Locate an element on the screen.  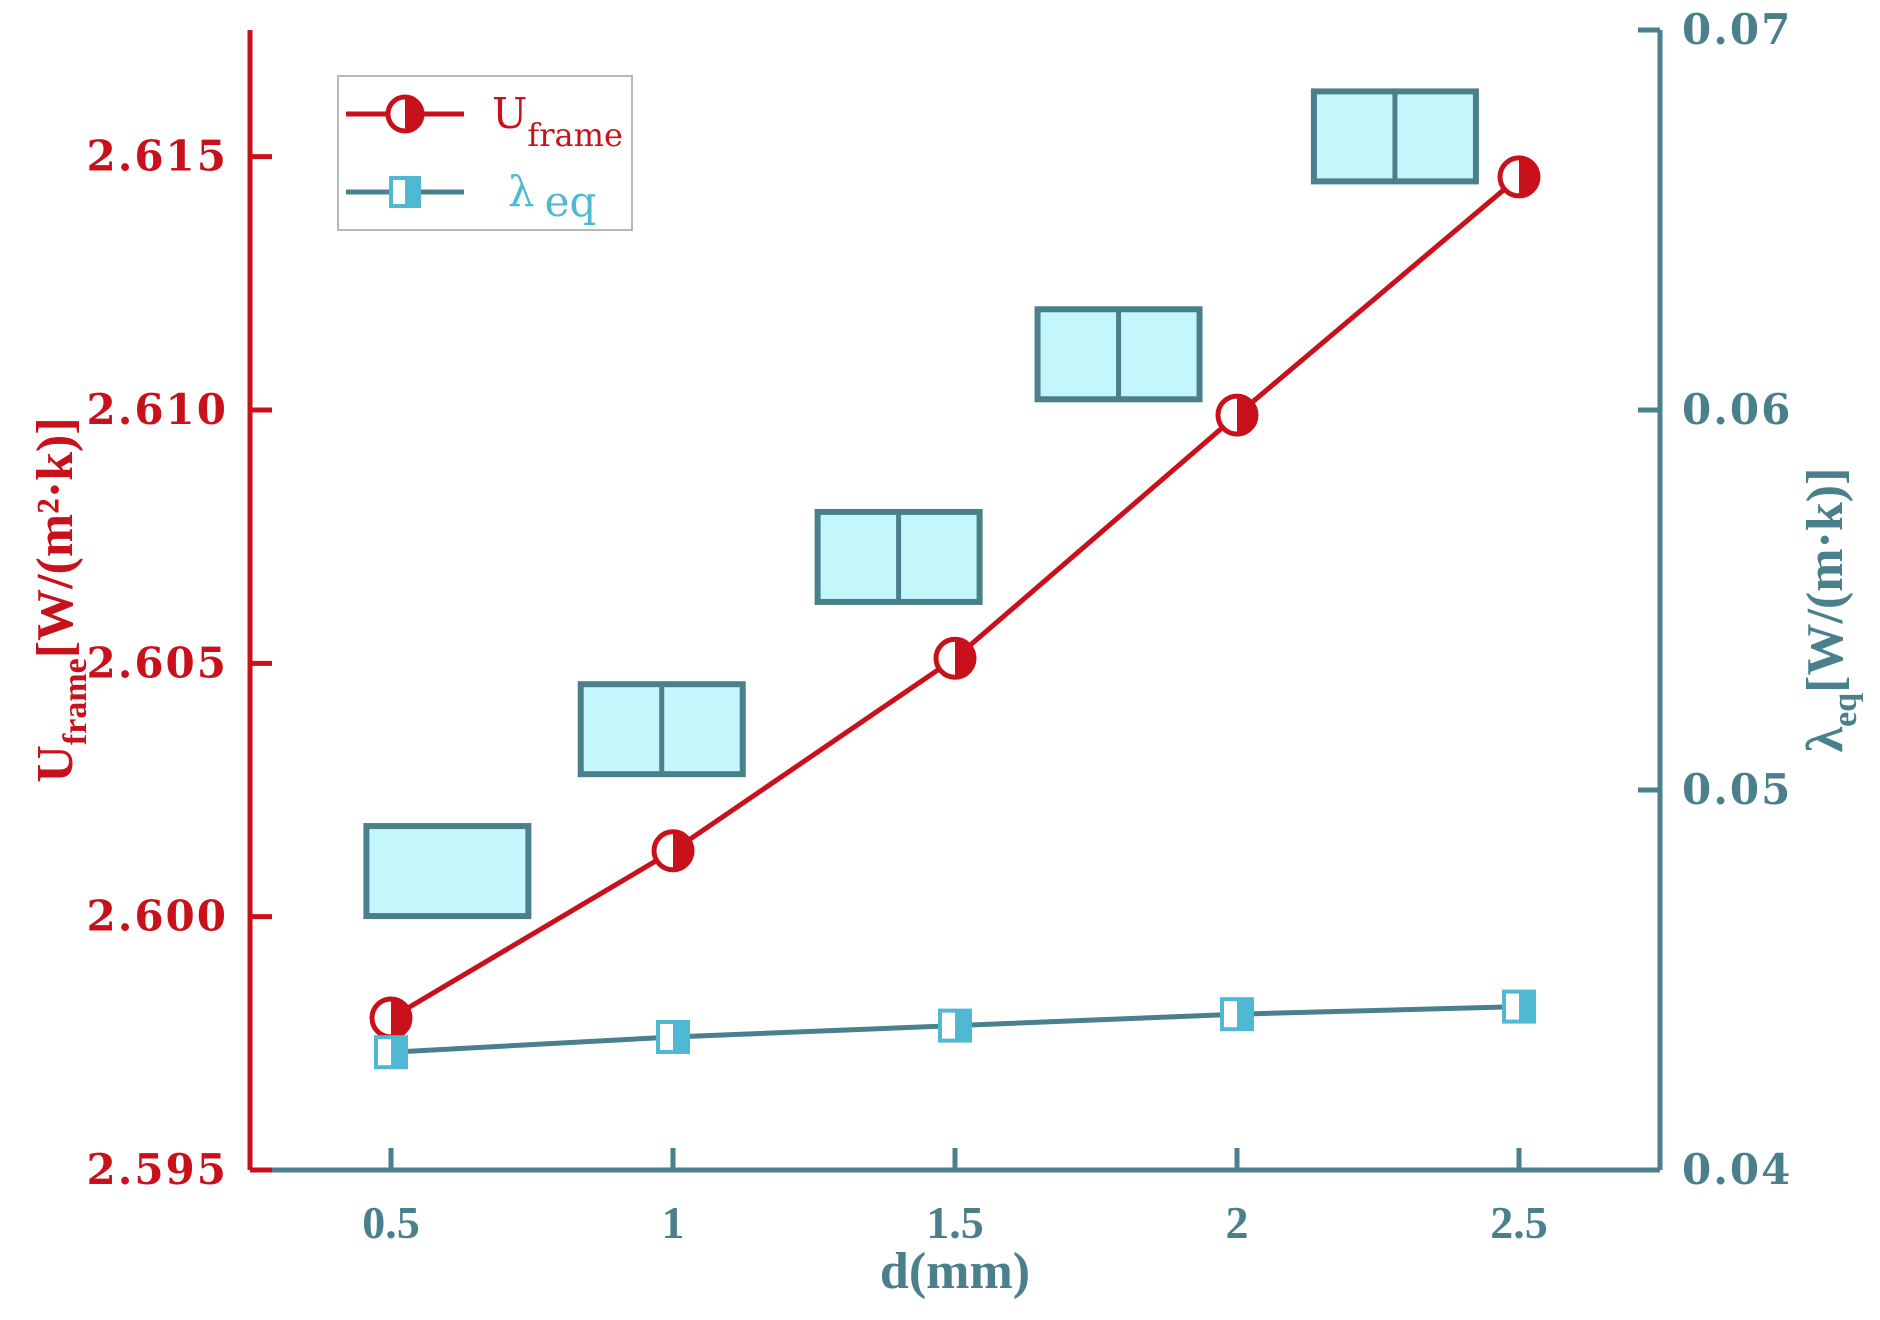
right-tick-label: 0.07 is located at coordinates (1737, 29).